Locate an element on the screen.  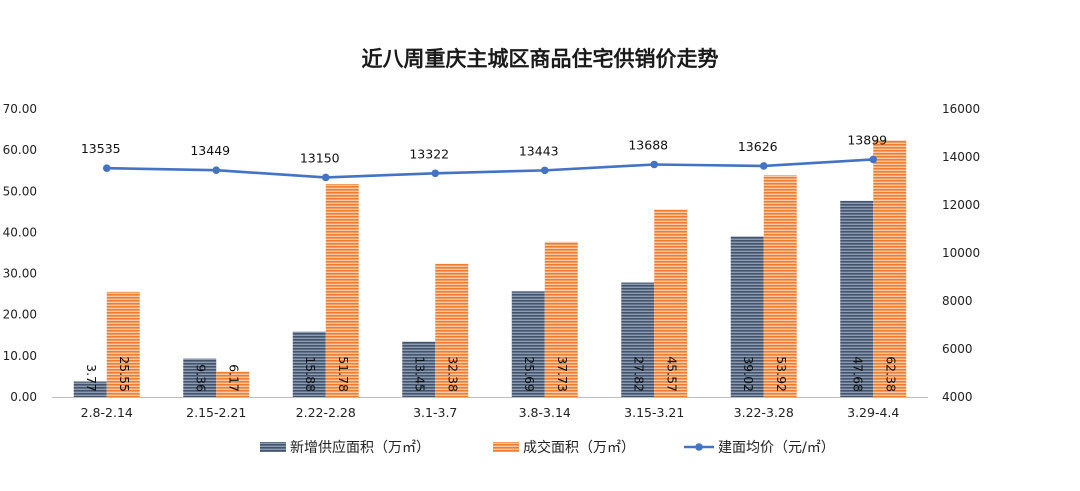
chart-title: 近八周重庆主城区商品住宅供销价走势 is located at coordinates (540, 59).